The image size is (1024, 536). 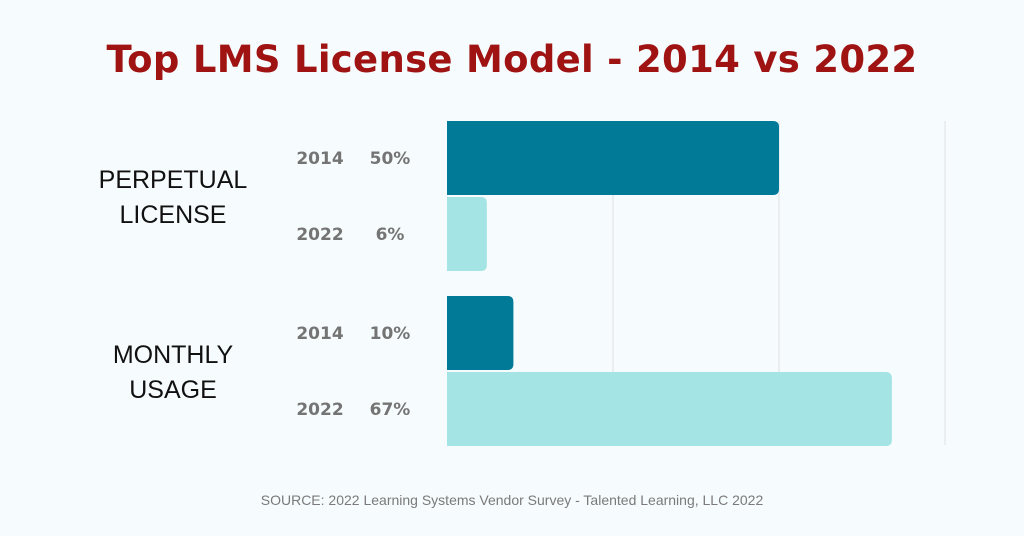 I want to click on value-label: 6%, so click(x=390, y=235).